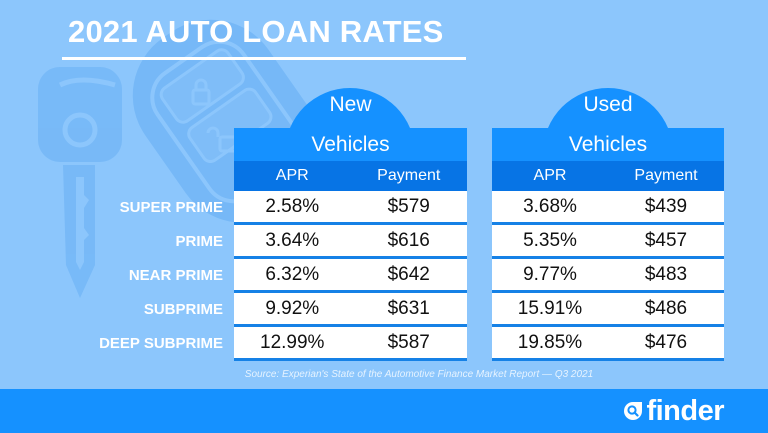  Describe the element at coordinates (350, 344) in the screenshot. I see `table-row: 12.99% $587` at that location.